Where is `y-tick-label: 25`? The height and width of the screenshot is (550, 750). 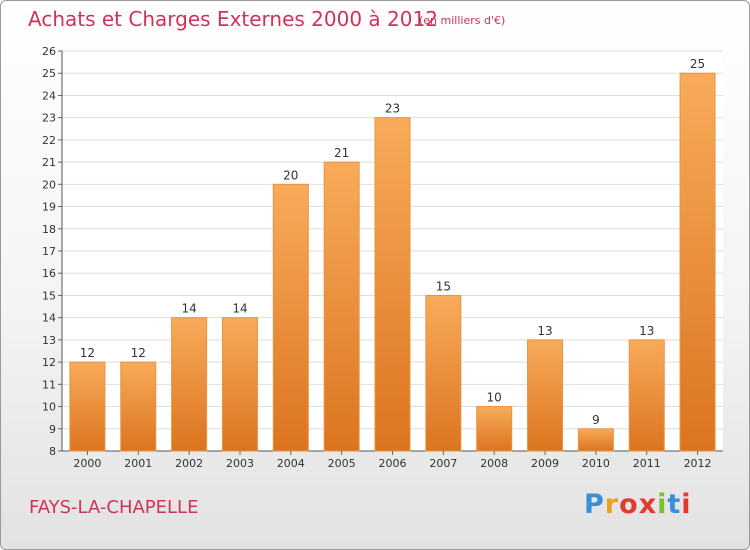
y-tick-label: 25 is located at coordinates (49, 73).